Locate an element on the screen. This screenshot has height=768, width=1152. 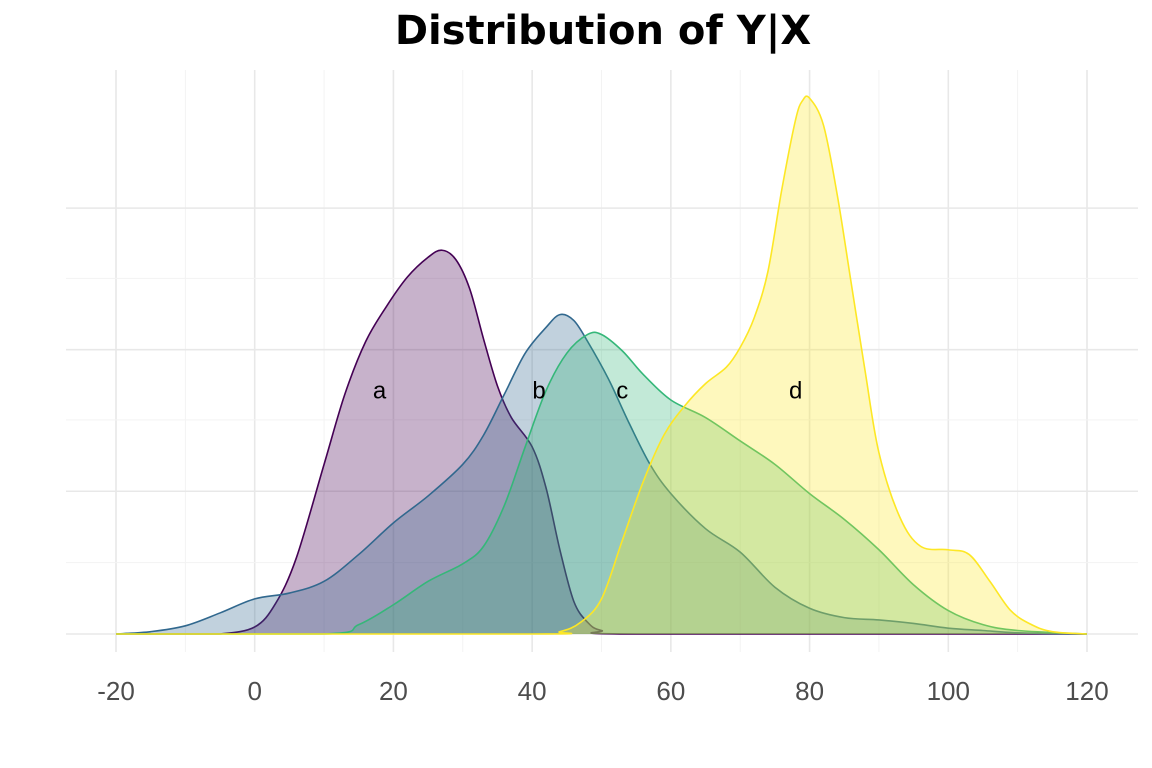
curve-label-d: d is located at coordinates (795, 391).